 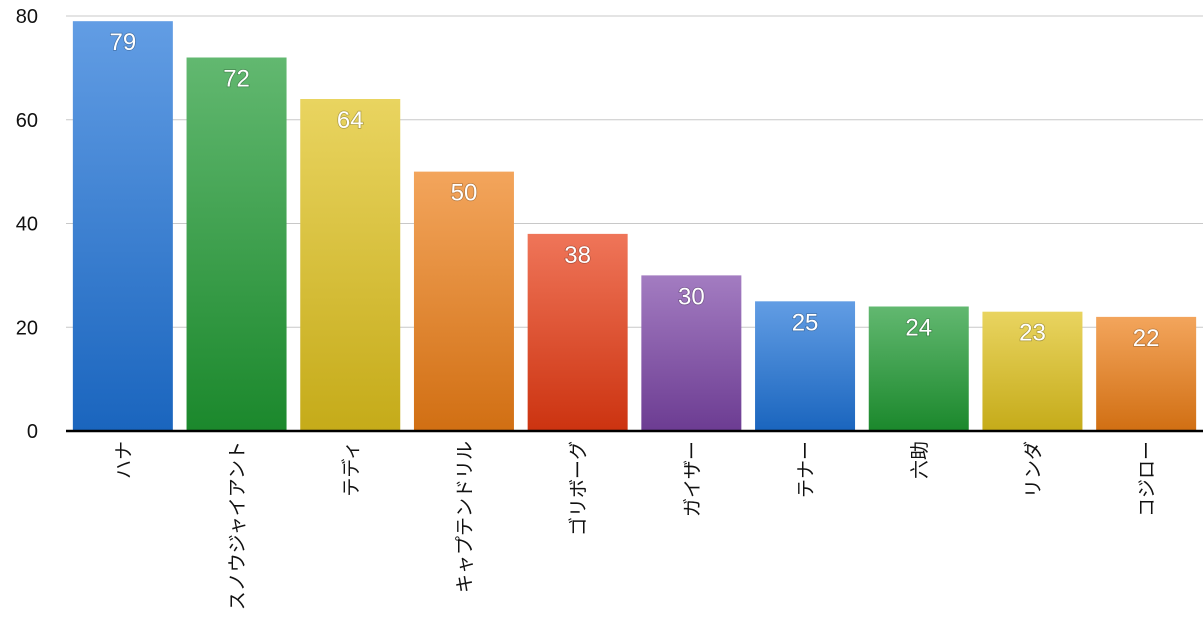 I want to click on data-label: 50, so click(x=464, y=193).